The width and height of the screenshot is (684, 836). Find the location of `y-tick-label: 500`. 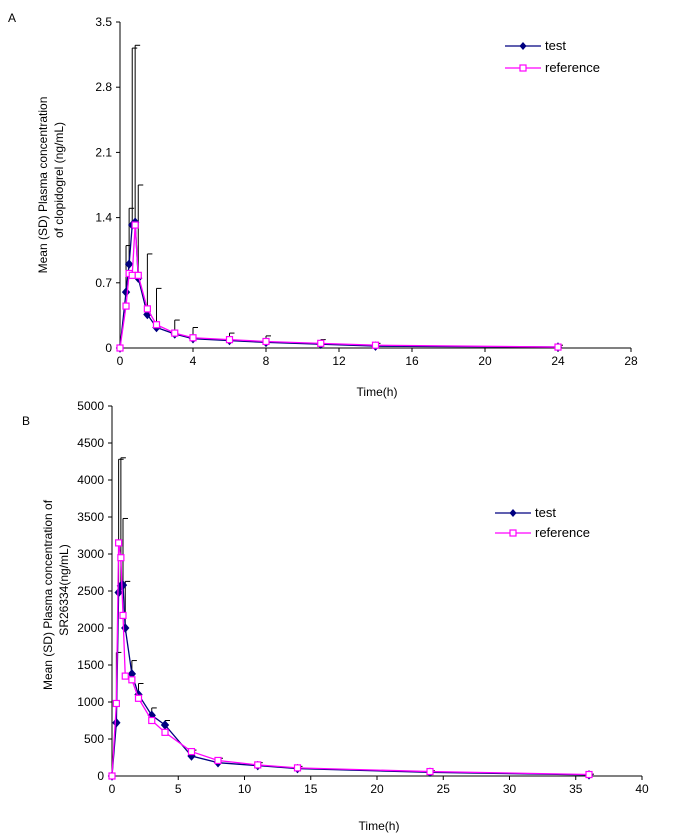

y-tick-label: 500 is located at coordinates (94, 739).